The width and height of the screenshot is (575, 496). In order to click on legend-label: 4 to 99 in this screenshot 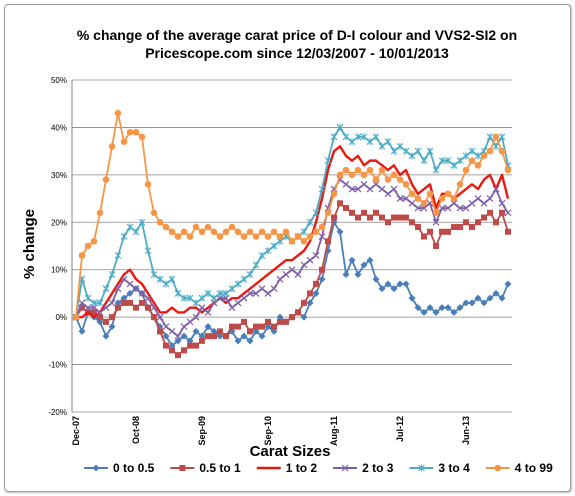, I will do `click(534, 468)`.